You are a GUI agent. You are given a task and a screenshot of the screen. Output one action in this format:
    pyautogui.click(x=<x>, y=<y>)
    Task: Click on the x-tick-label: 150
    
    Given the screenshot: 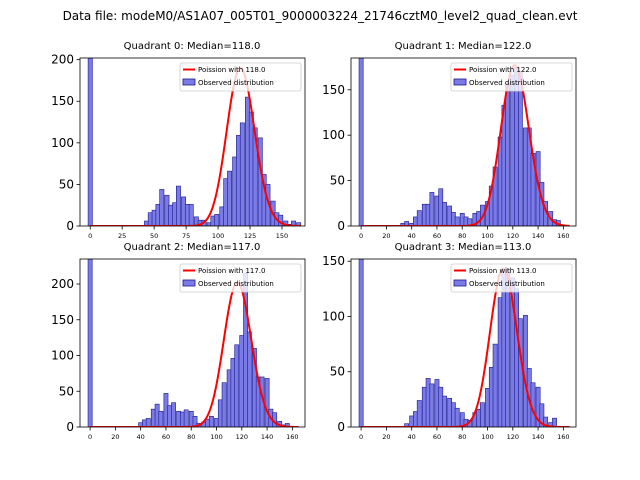 What is the action you would take?
    pyautogui.click(x=282, y=236)
    